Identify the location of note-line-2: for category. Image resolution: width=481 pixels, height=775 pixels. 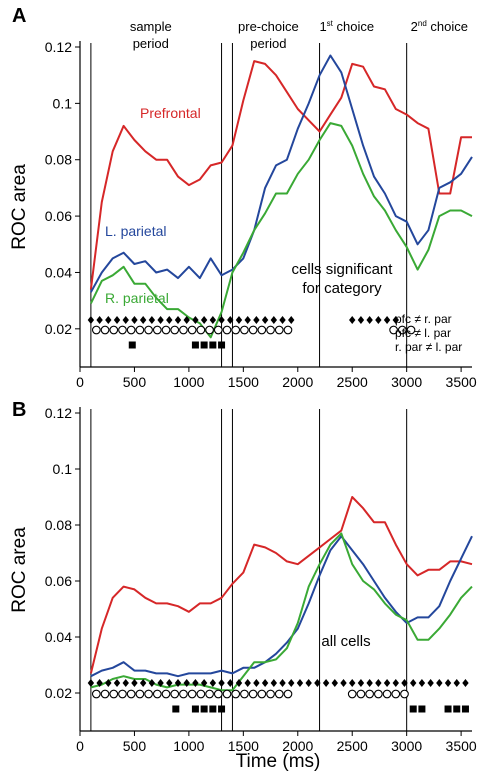
(342, 288).